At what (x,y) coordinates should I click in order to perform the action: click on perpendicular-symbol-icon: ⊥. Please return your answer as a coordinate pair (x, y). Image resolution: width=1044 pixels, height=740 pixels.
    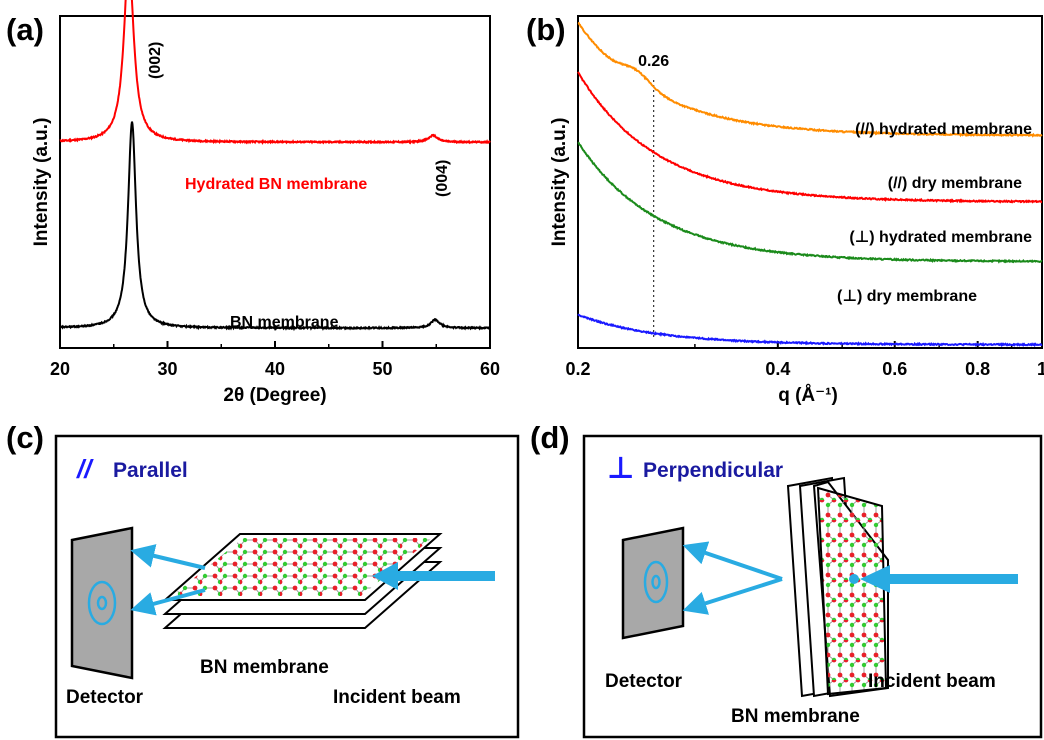
    Looking at the image, I should click on (620, 468).